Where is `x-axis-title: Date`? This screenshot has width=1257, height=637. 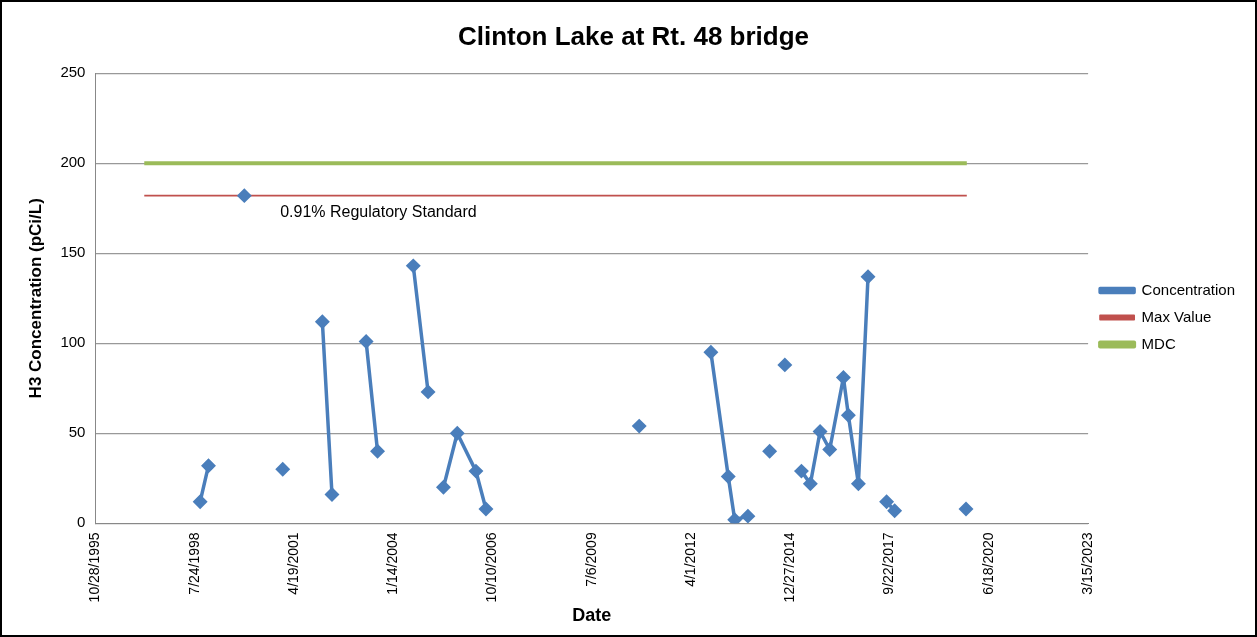
x-axis-title: Date is located at coordinates (592, 615).